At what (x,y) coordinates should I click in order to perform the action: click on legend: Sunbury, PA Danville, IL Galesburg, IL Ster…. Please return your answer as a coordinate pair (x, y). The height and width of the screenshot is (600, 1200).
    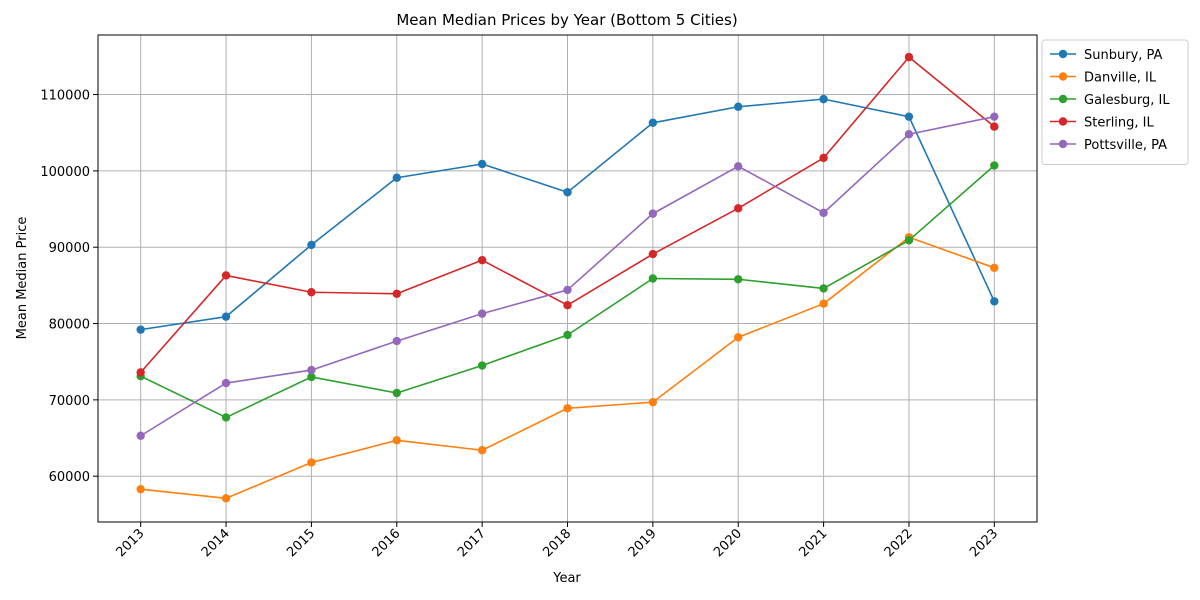
    Looking at the image, I should click on (1115, 102).